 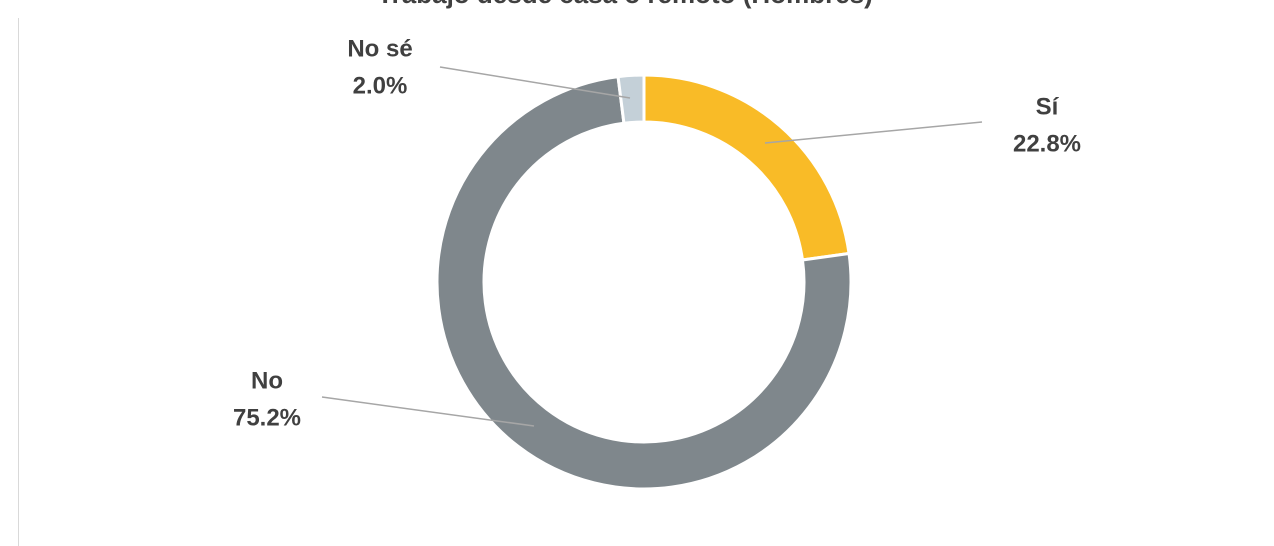 I want to click on value-label: 2.0%, so click(x=380, y=85).